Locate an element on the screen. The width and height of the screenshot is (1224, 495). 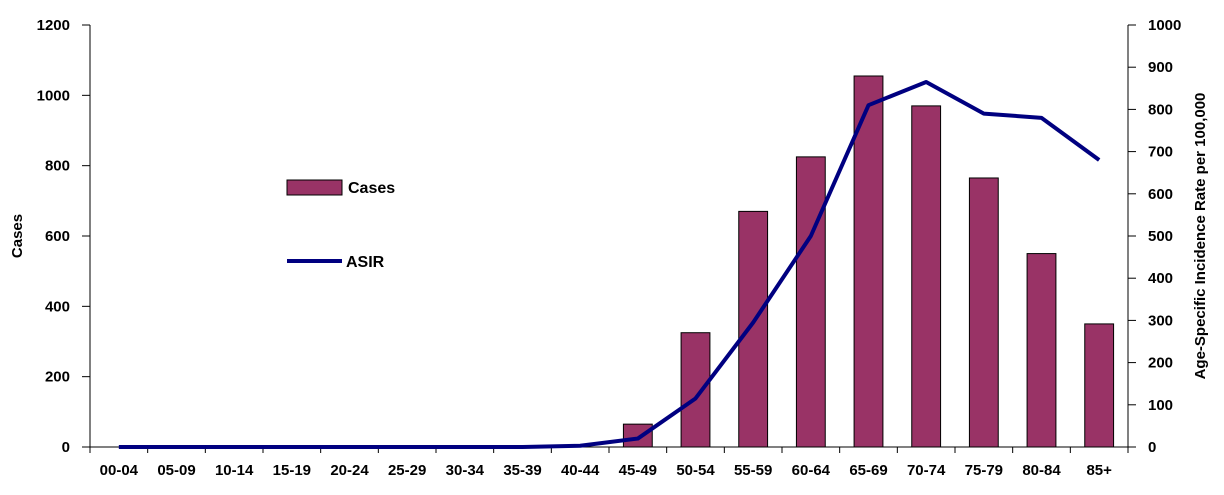
right-tick-label: 100 is located at coordinates (1160, 405).